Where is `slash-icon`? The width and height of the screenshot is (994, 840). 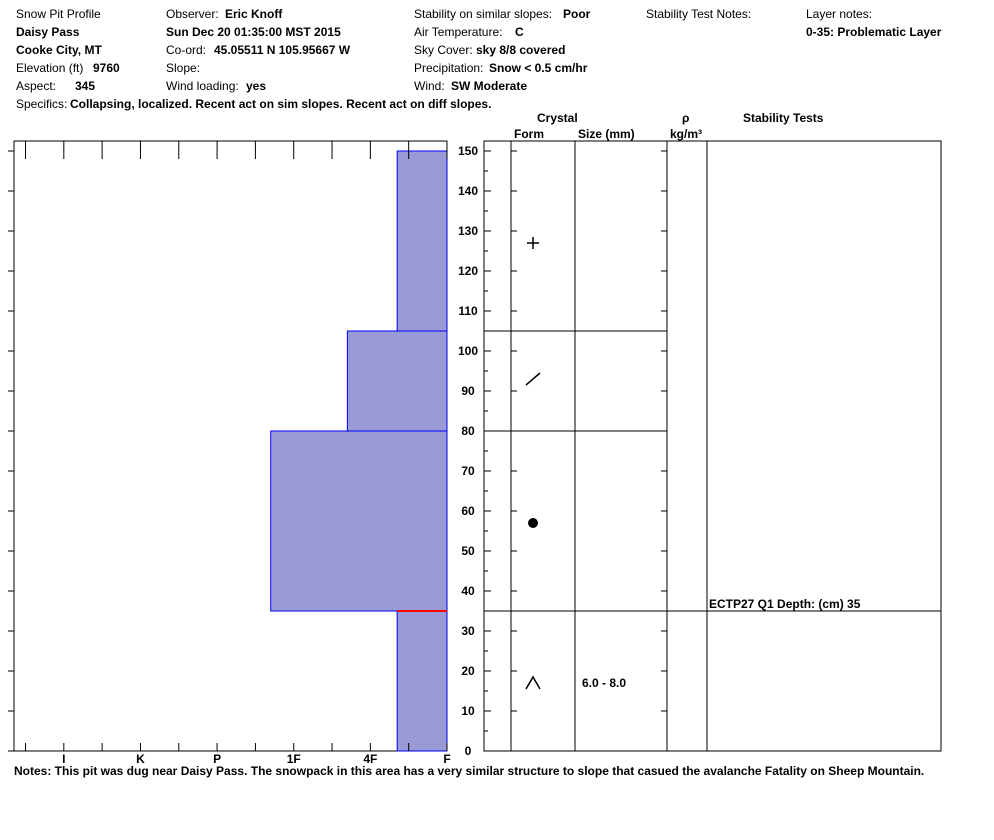
slash-icon is located at coordinates (533, 379).